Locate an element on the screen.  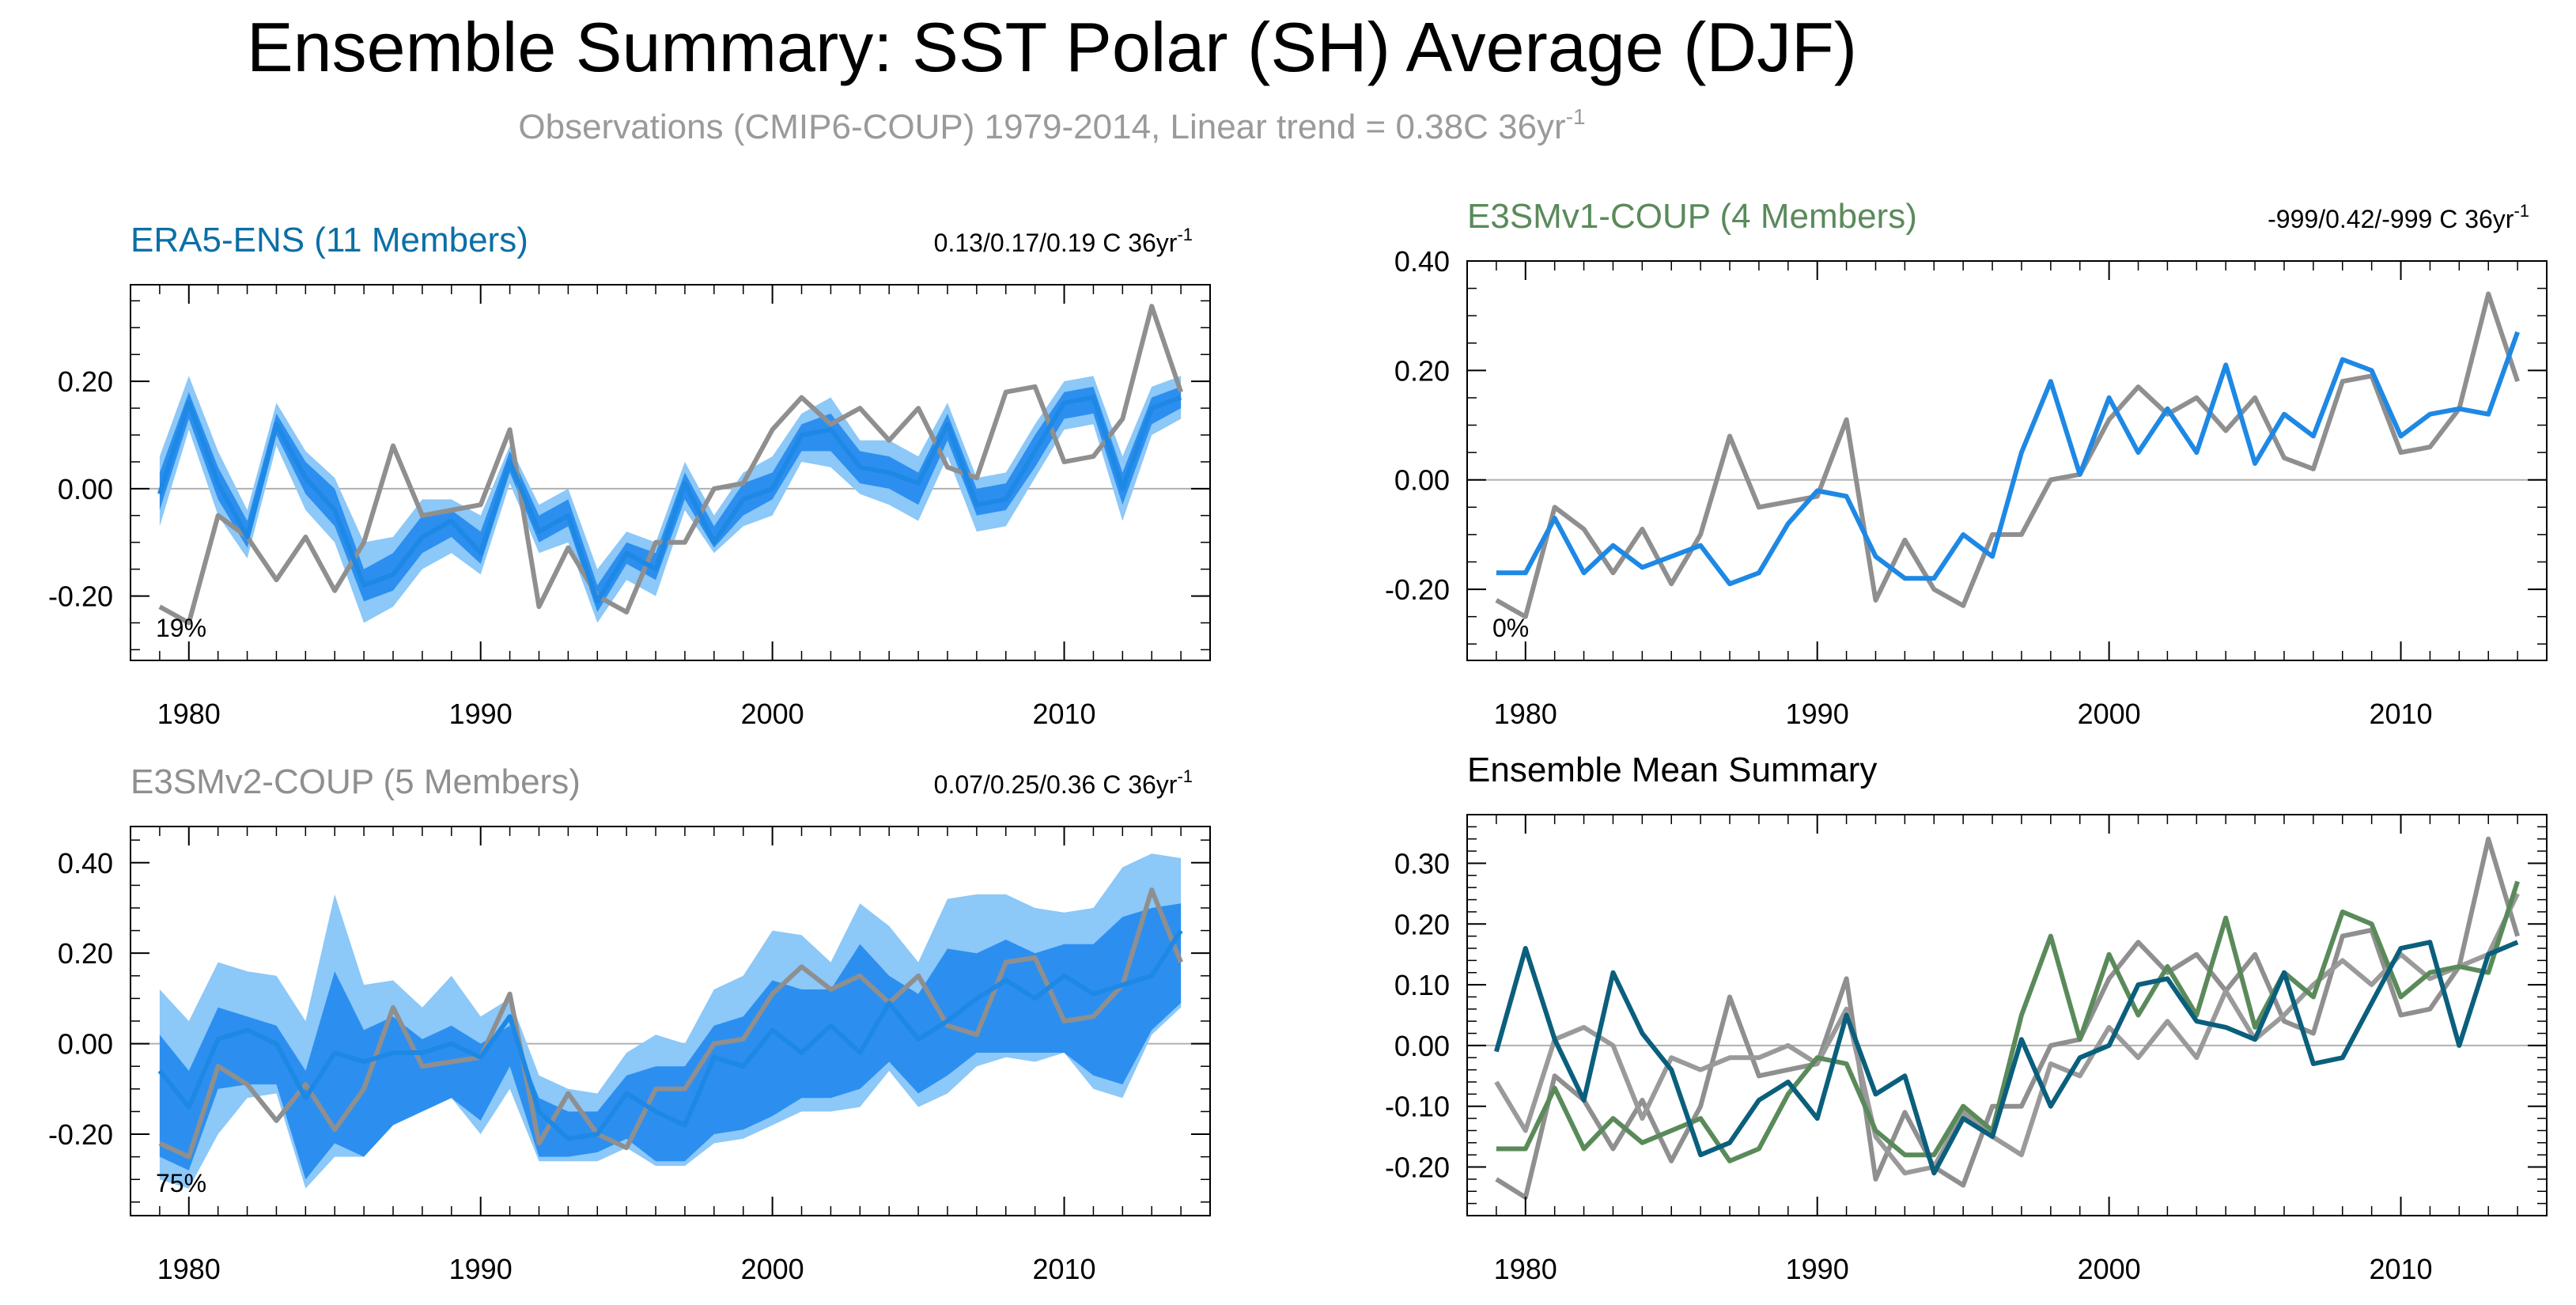
trend-label: 0.07/0.25/0.36 C 36yr-1 is located at coordinates (1064, 782).